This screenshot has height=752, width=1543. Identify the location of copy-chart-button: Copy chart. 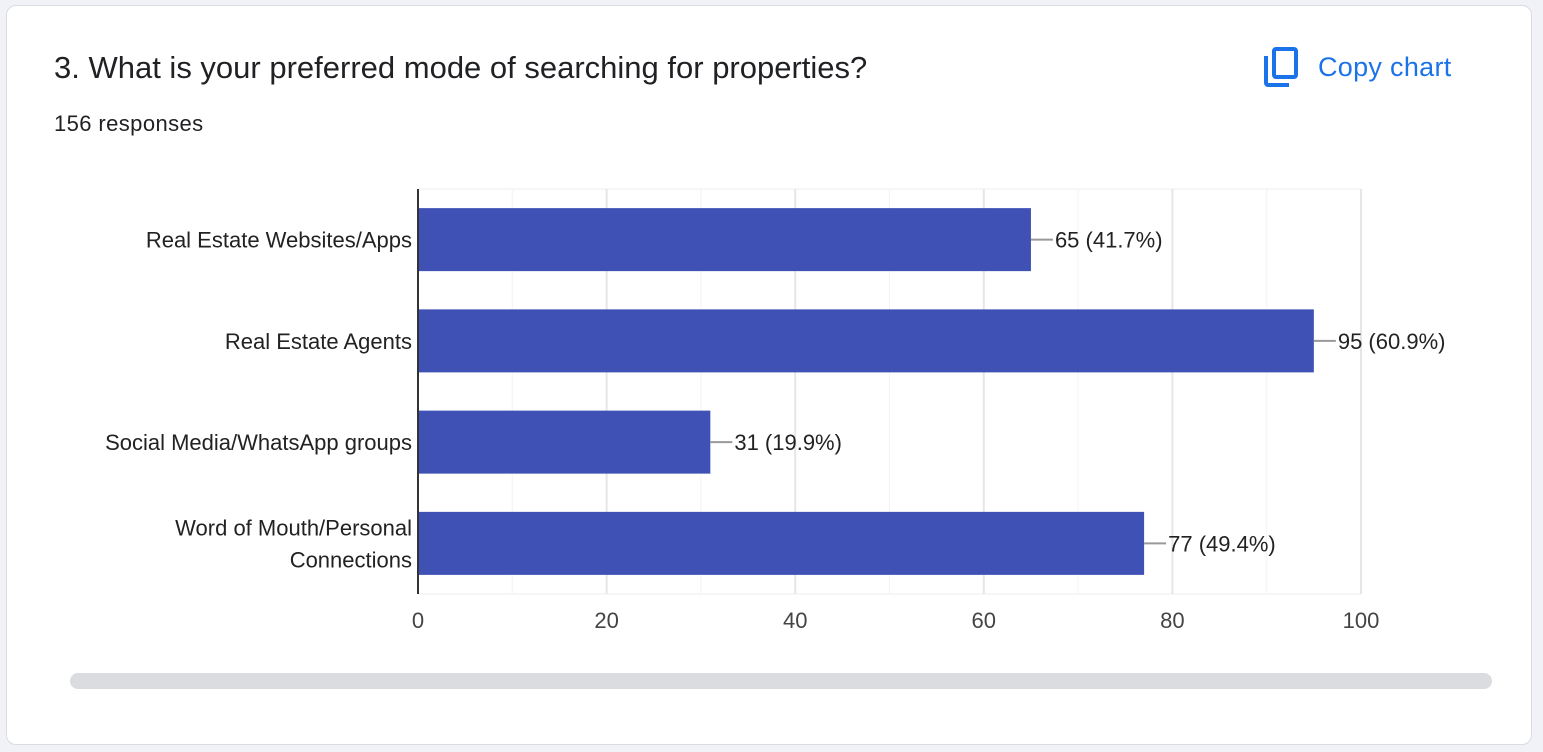
(1357, 67).